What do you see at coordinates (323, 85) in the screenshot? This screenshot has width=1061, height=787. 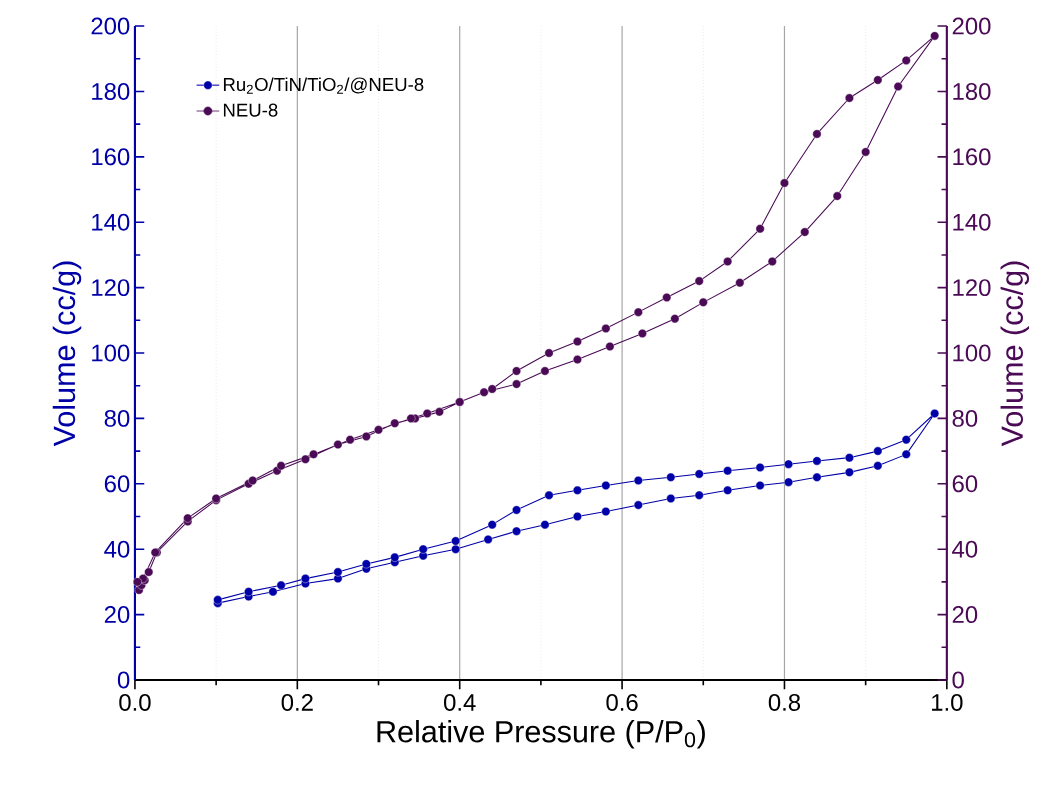 I see `legend-label: Ru$_{2}$O/TiN/TiO$_{2}$/@NEU-8` at bounding box center [323, 85].